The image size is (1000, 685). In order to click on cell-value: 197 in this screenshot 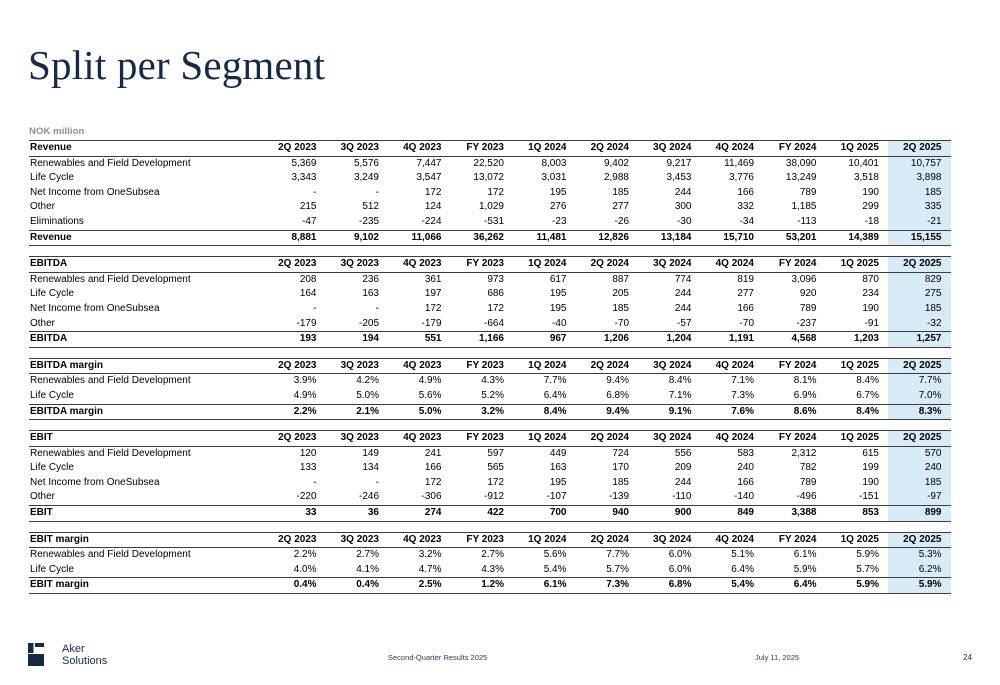, I will do `click(433, 294)`.